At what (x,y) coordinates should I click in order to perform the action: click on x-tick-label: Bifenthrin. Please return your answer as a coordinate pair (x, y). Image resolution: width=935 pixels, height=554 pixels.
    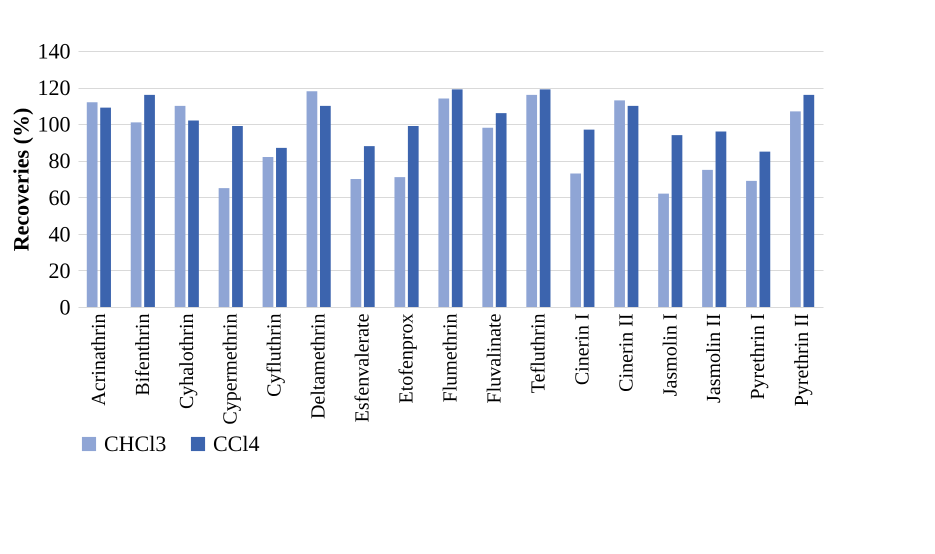
    Looking at the image, I should click on (143, 355).